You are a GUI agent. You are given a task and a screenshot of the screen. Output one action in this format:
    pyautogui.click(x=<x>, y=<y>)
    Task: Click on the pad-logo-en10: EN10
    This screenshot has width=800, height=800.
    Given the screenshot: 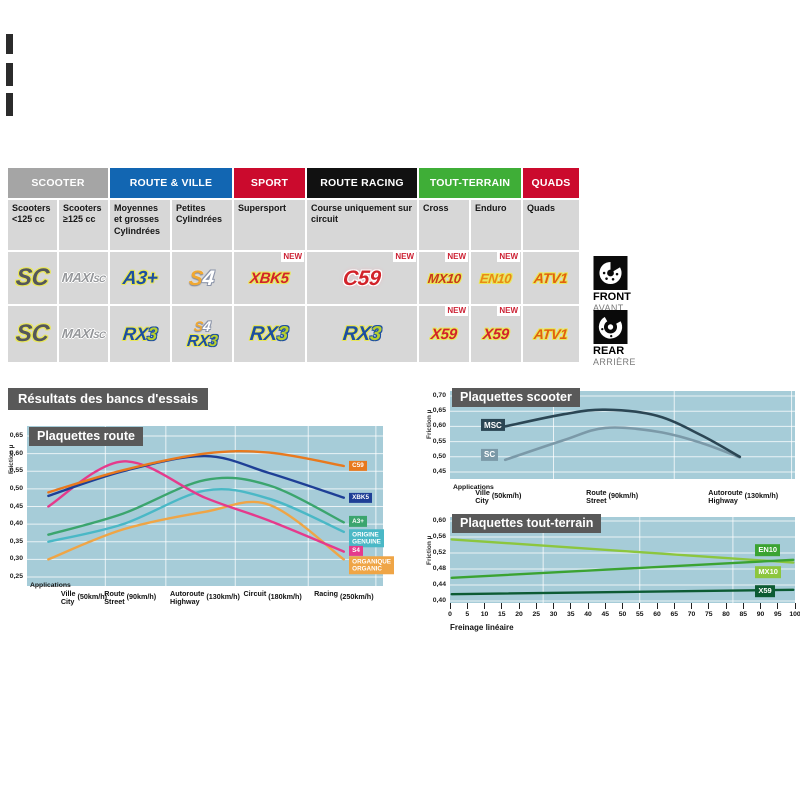 What is the action you would take?
    pyautogui.click(x=496, y=278)
    